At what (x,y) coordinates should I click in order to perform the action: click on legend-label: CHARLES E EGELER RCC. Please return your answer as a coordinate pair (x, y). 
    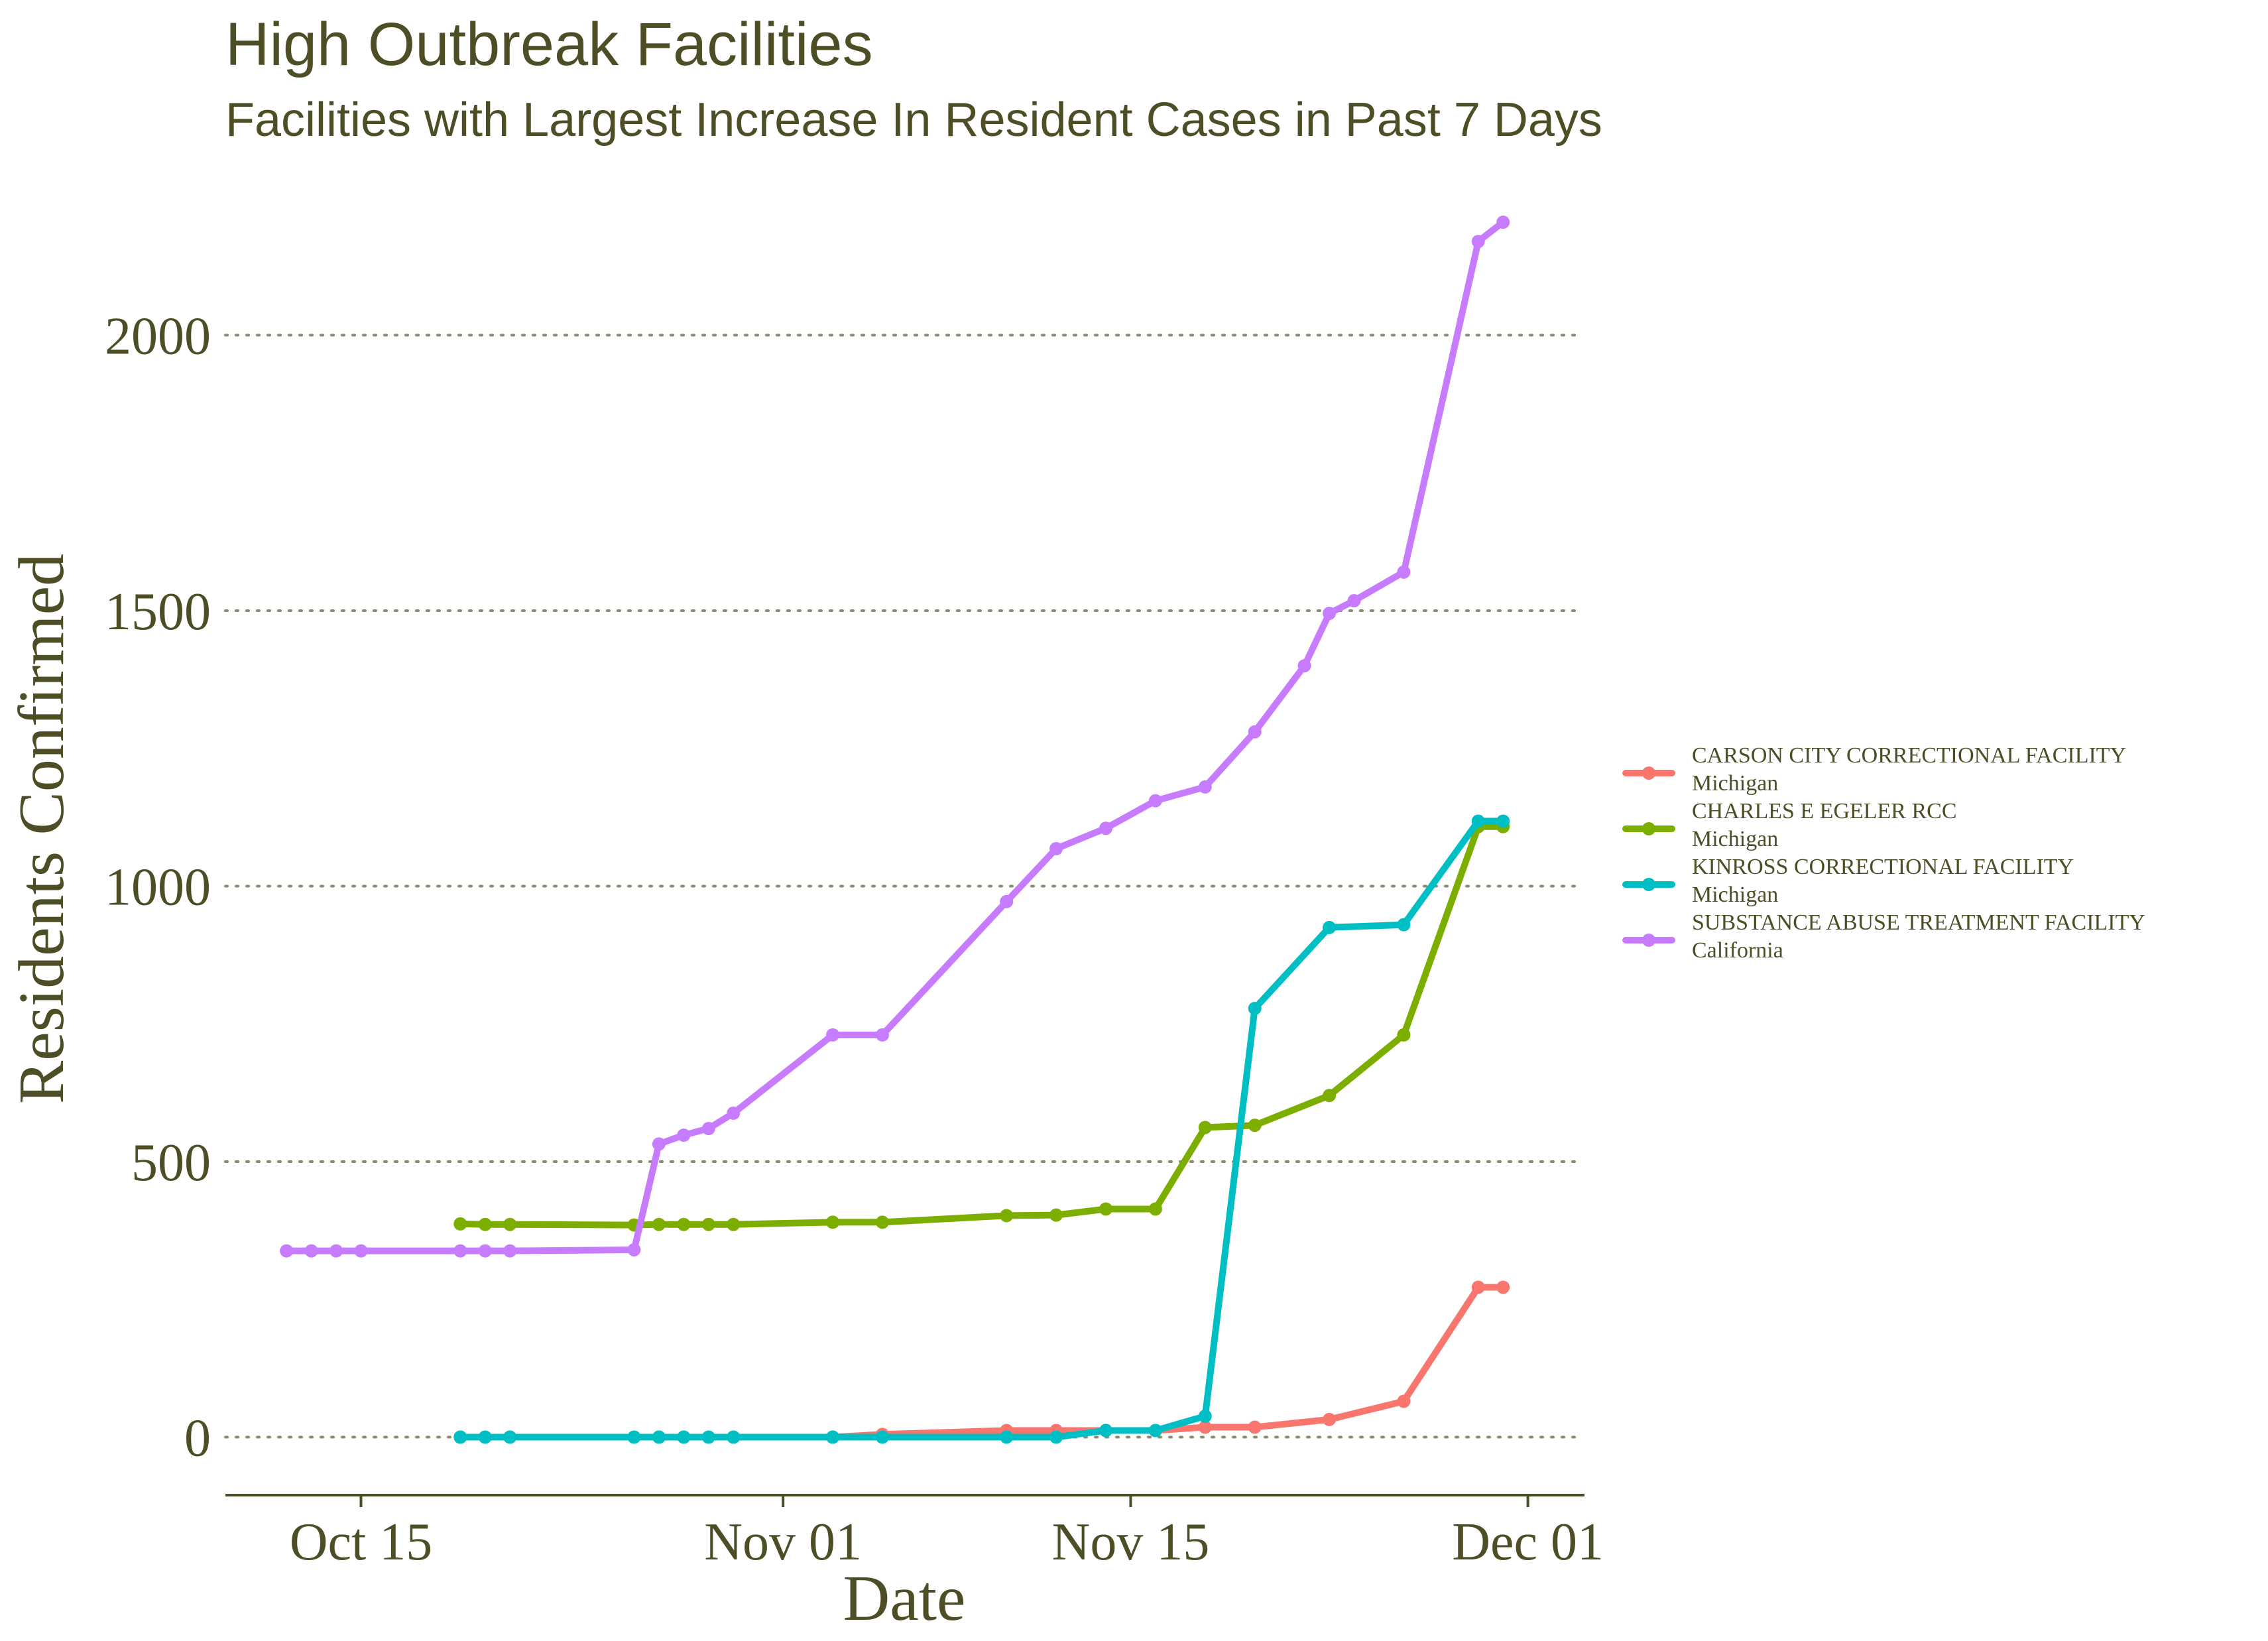
    Looking at the image, I should click on (1824, 811).